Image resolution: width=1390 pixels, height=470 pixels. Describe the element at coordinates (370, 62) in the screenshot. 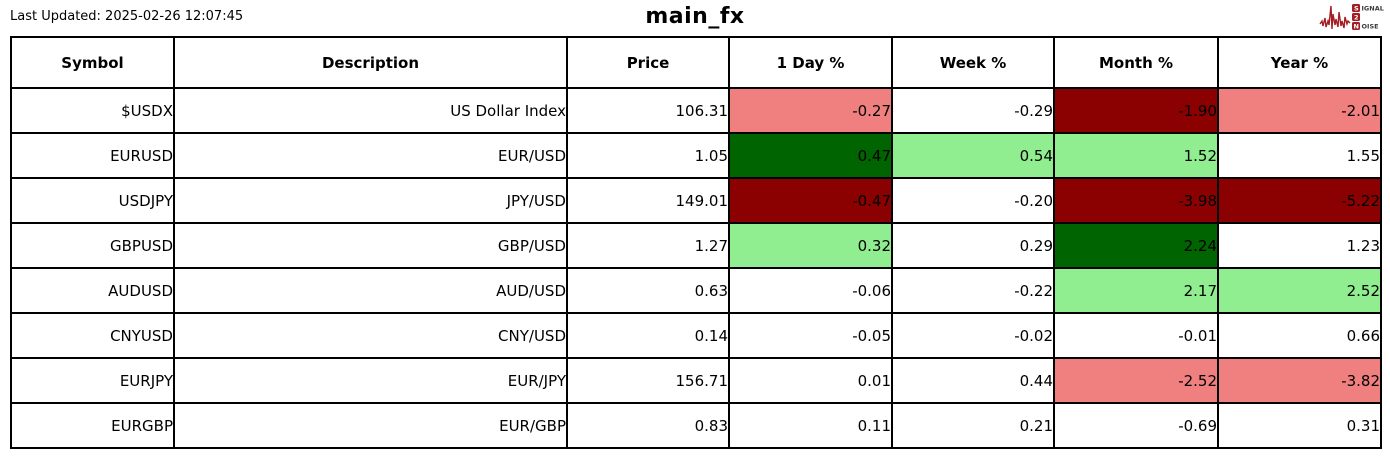

I see `col-header-description: Description` at that location.